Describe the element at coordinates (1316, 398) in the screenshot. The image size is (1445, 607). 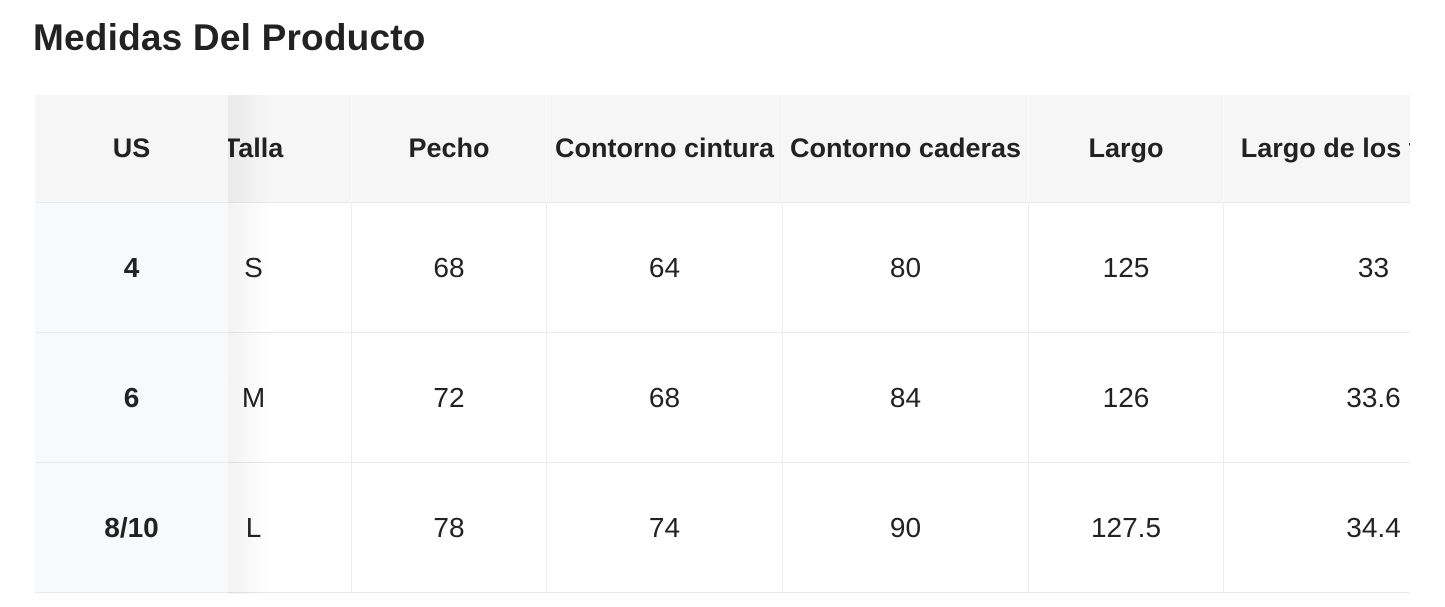
I see `cell-largo-tirantes: 33.6` at that location.